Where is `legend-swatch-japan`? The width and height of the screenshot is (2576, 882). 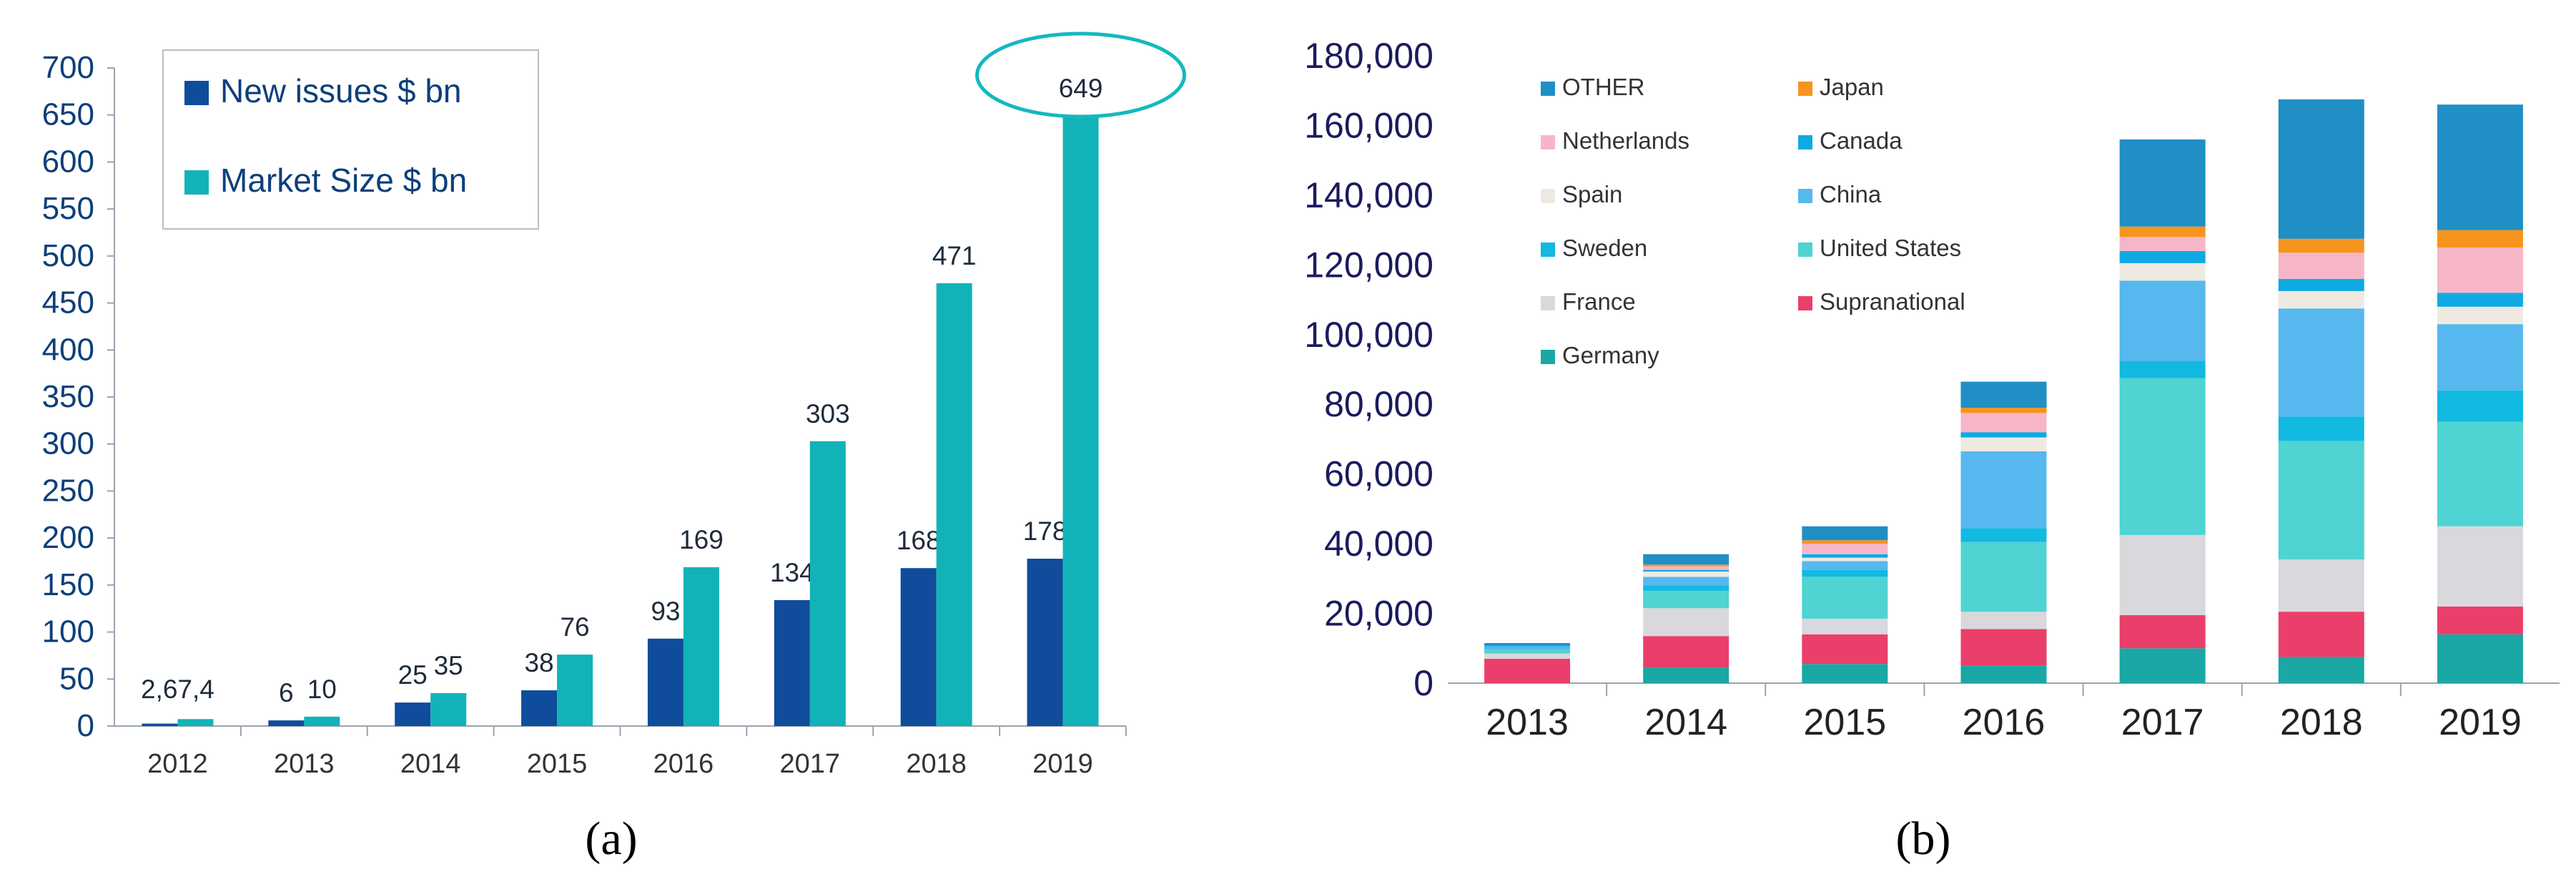 legend-swatch-japan is located at coordinates (1805, 89).